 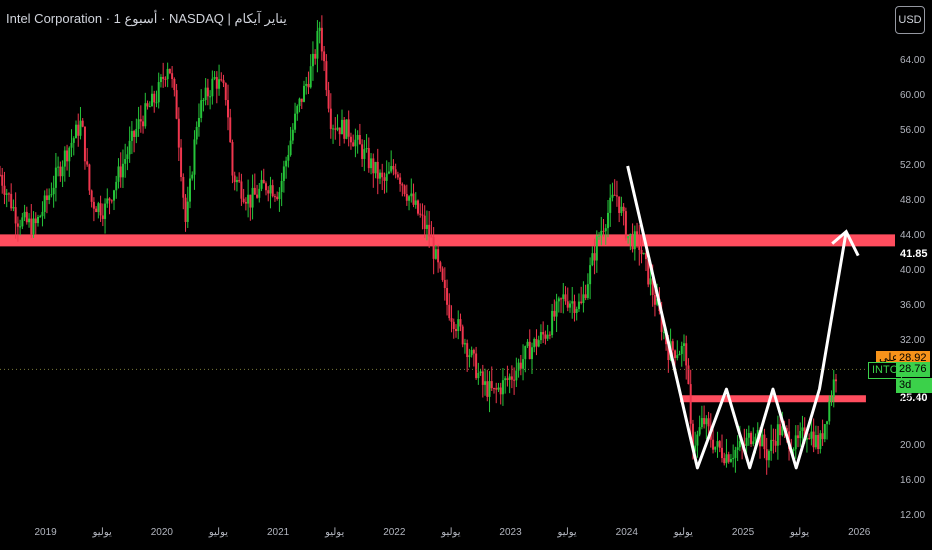 I want to click on pattern-path, so click(x=737, y=317).